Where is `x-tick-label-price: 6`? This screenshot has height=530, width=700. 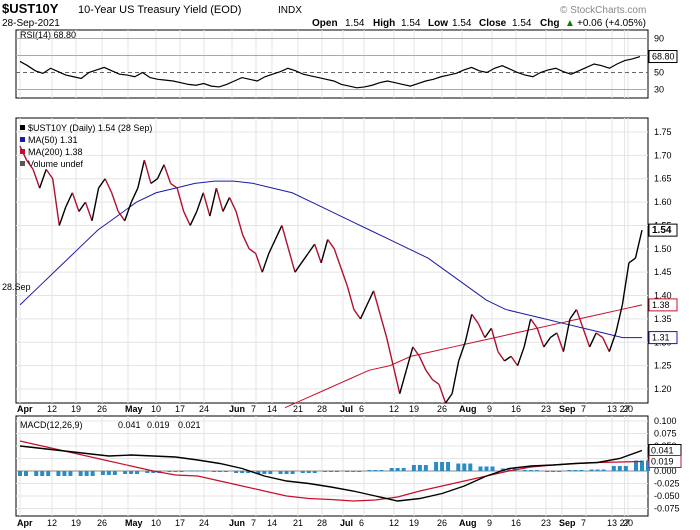 x-tick-label-price: 6 is located at coordinates (361, 409).